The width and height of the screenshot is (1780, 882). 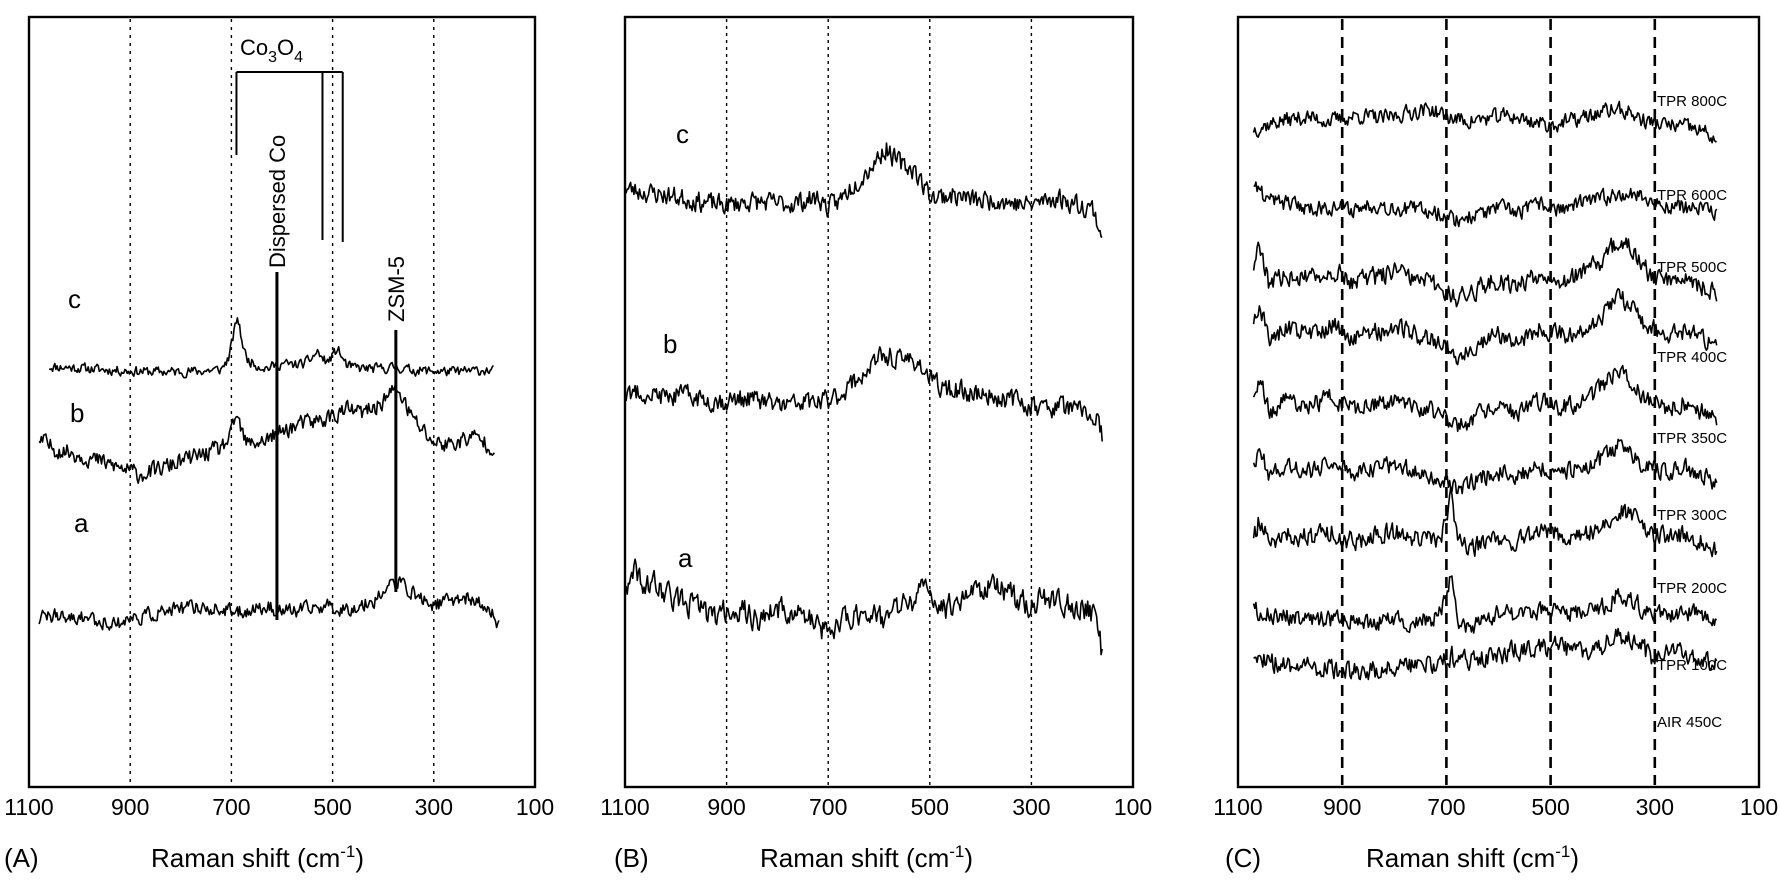 What do you see at coordinates (1485, 272) in the screenshot?
I see `series-tpr-500c` at bounding box center [1485, 272].